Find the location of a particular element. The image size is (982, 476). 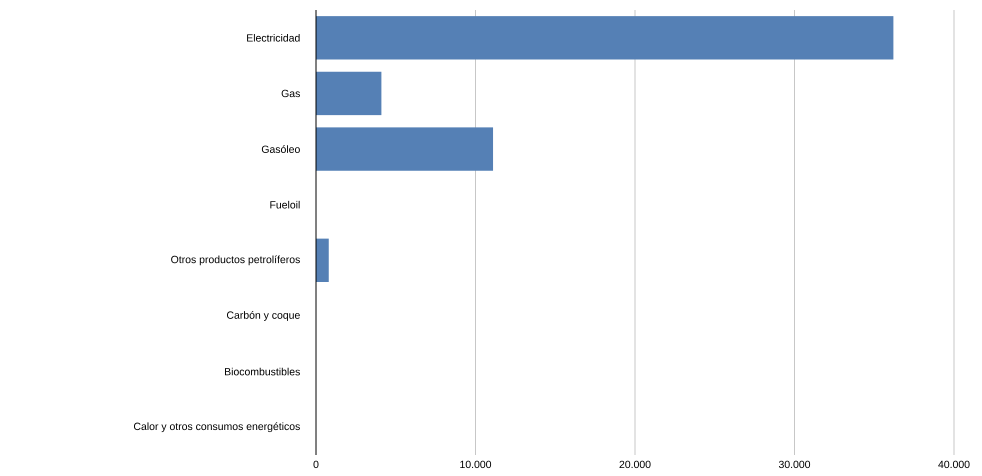

x-tick-label: 30.000 is located at coordinates (794, 464).